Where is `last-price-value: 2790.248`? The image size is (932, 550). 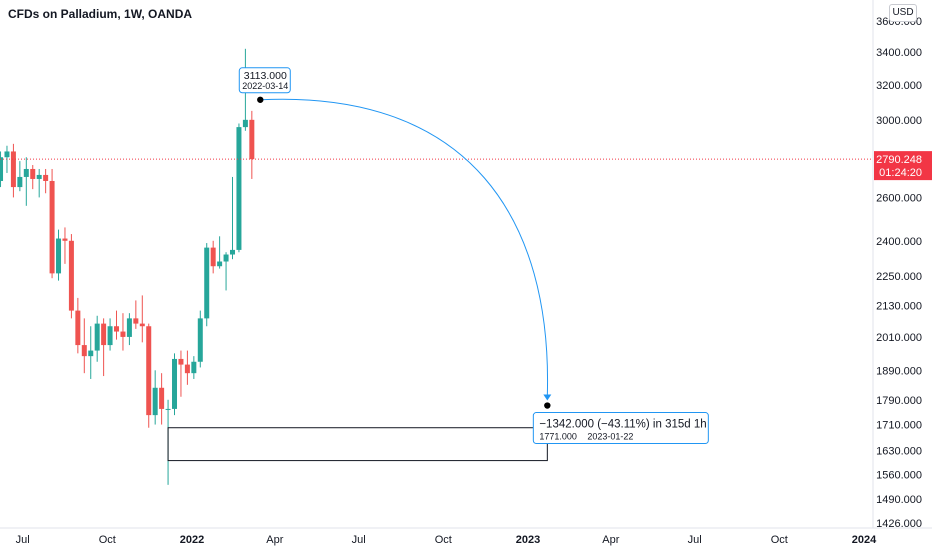 last-price-value: 2790.248 is located at coordinates (899, 160).